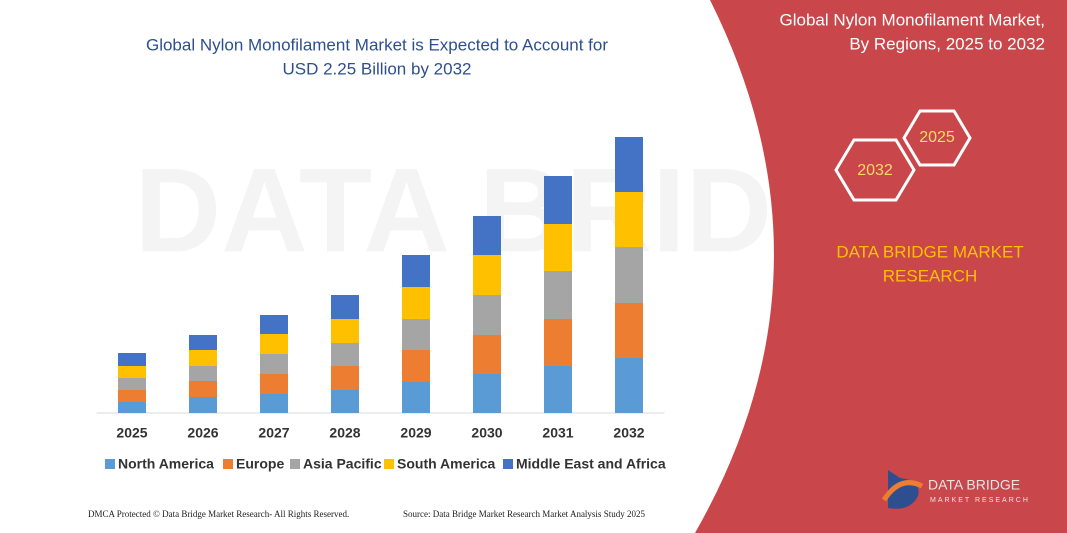 The width and height of the screenshot is (1067, 533). Describe the element at coordinates (166, 464) in the screenshot. I see `legend-label: North America` at that location.